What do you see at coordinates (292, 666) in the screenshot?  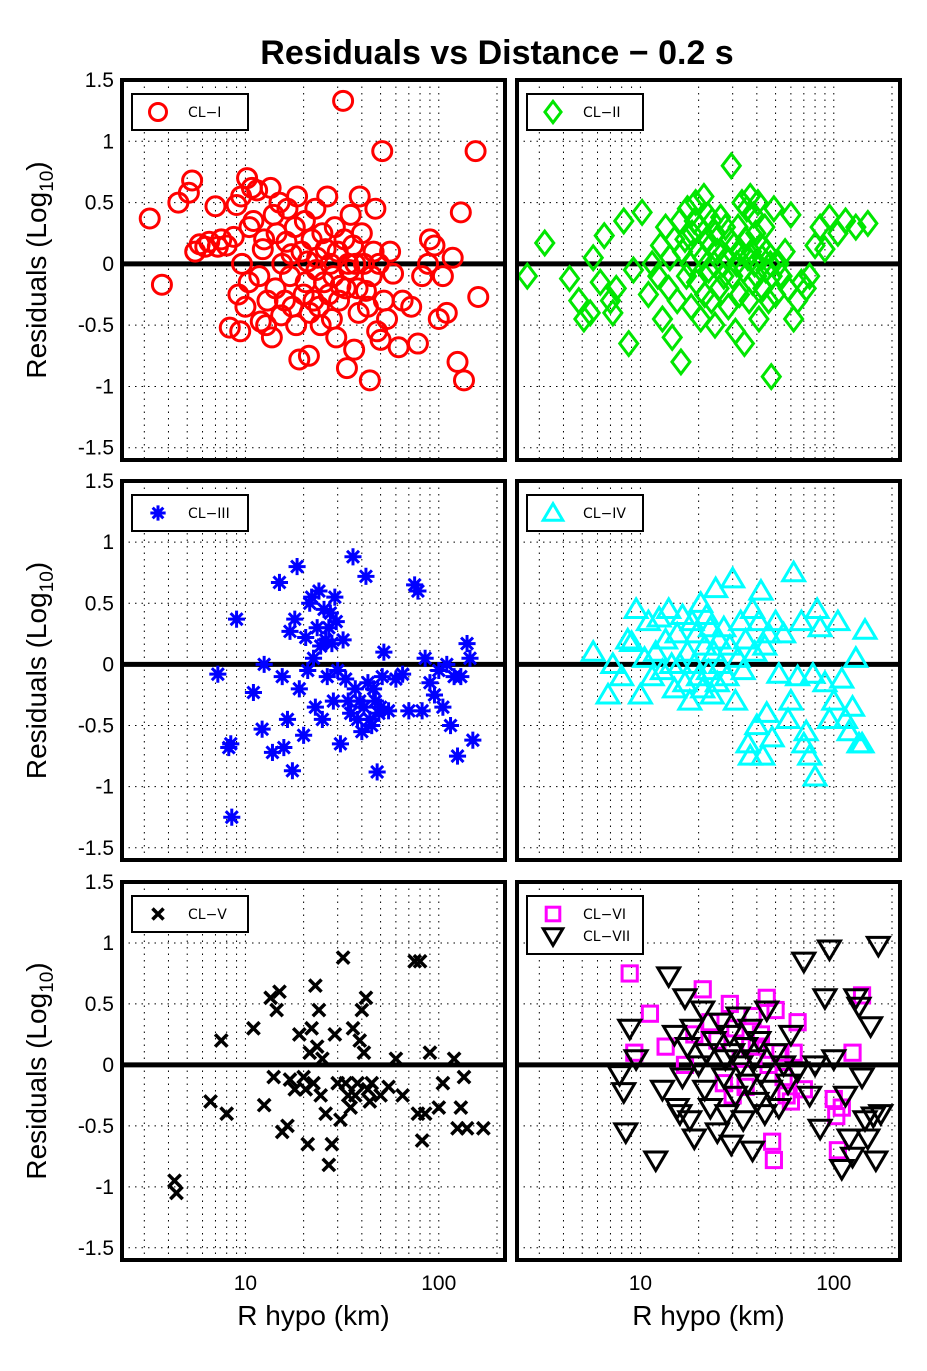 I see `panel-3: CL−III 1.5 1 0.5 0 -0.5 -1 -1.5` at bounding box center [292, 666].